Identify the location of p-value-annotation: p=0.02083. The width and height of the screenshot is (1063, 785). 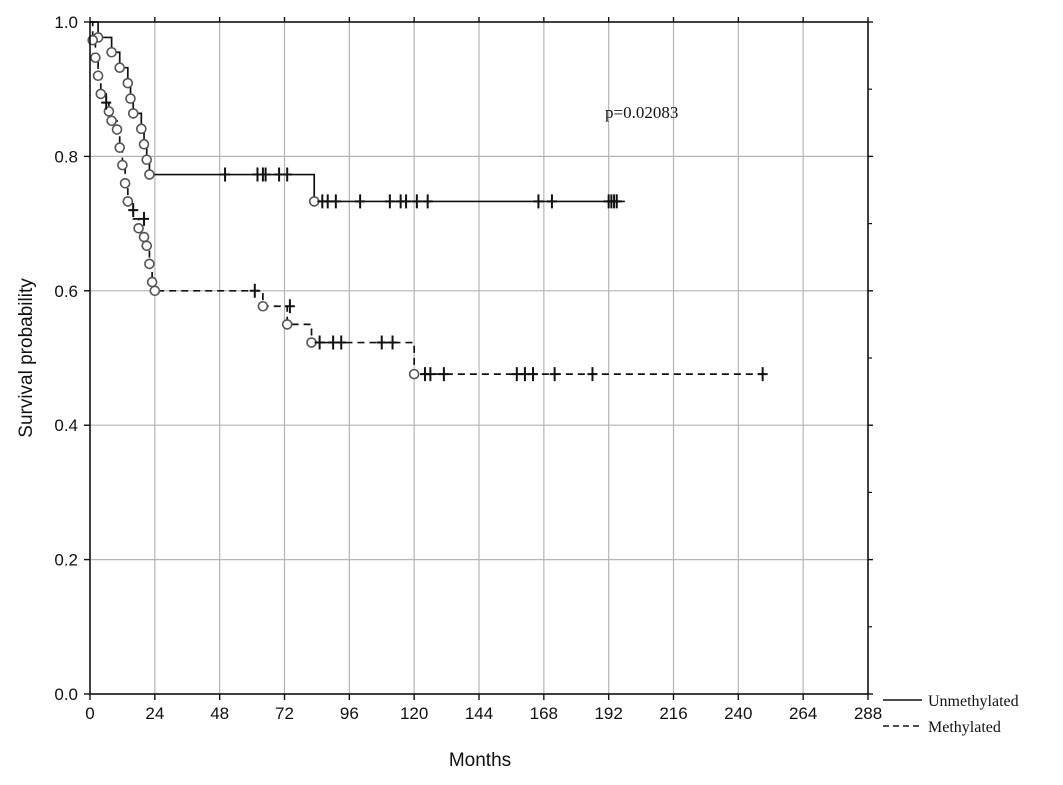
(641, 112).